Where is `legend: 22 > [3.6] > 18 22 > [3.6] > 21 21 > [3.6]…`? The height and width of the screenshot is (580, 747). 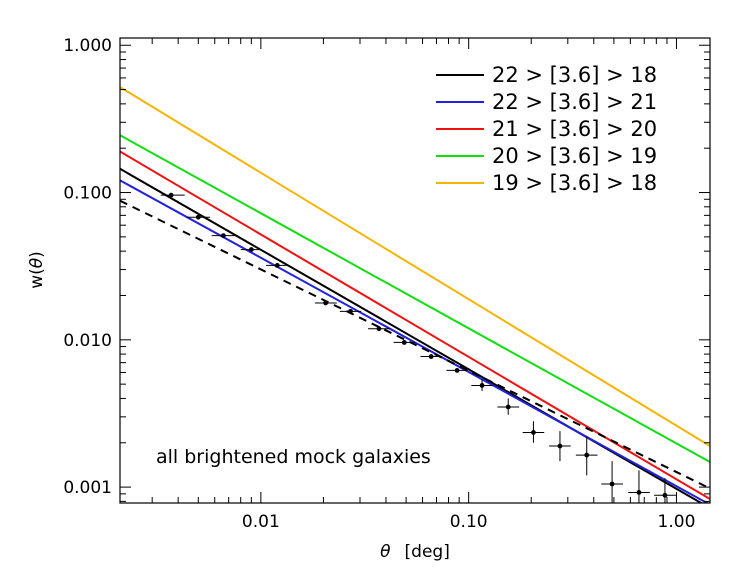 legend: 22 > [3.6] > 18 22 > [3.6] > 21 21 > [3.6]… is located at coordinates (546, 129).